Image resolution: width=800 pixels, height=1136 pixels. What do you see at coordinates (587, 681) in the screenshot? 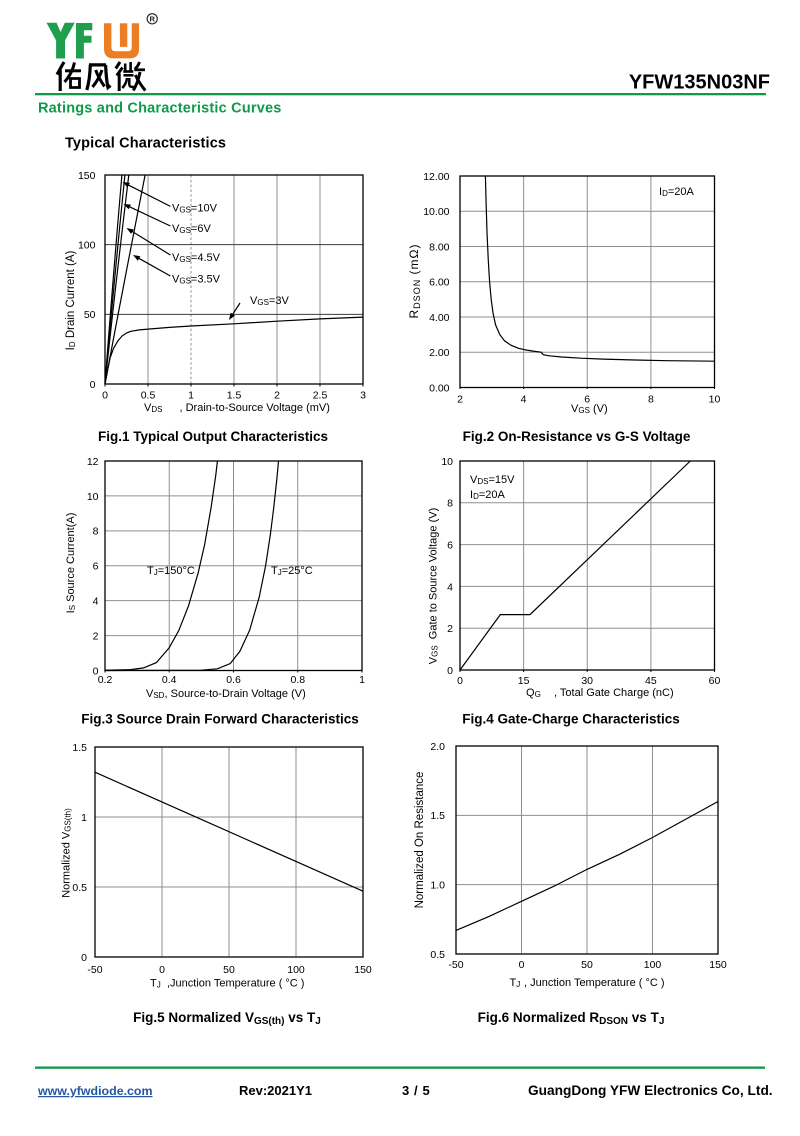
I see `svg-text: 30` at bounding box center [587, 681].